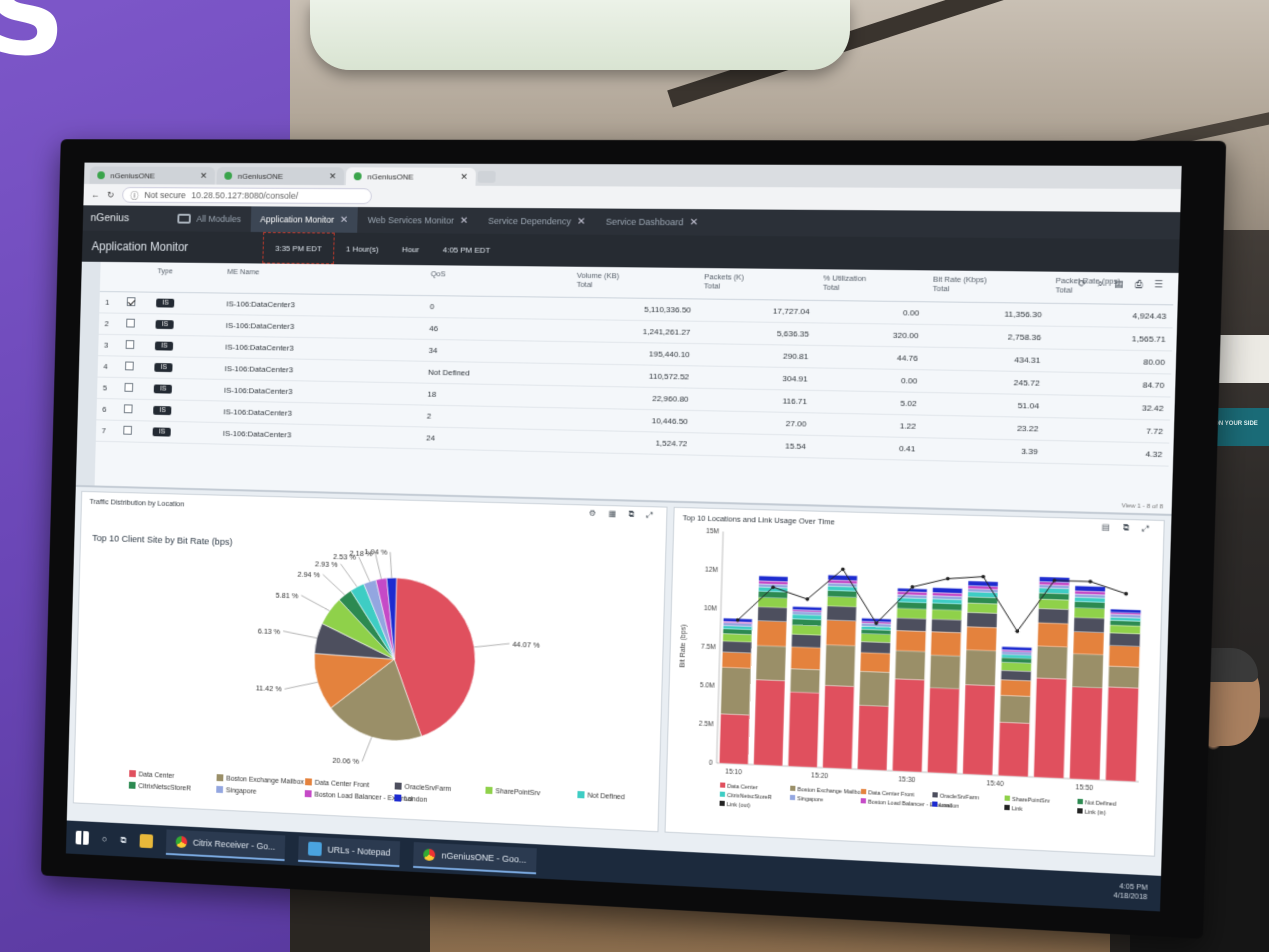 This screenshot has height=952, width=1269. What do you see at coordinates (651, 222) in the screenshot?
I see `tab-service-dashboard: Service Dashboard ✕` at bounding box center [651, 222].